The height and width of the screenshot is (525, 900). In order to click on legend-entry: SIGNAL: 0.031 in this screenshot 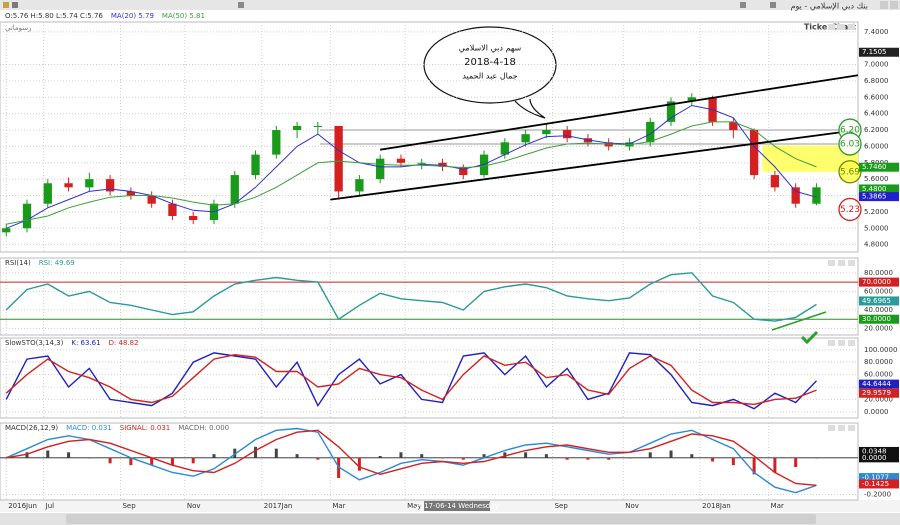, I will do `click(145, 428)`.